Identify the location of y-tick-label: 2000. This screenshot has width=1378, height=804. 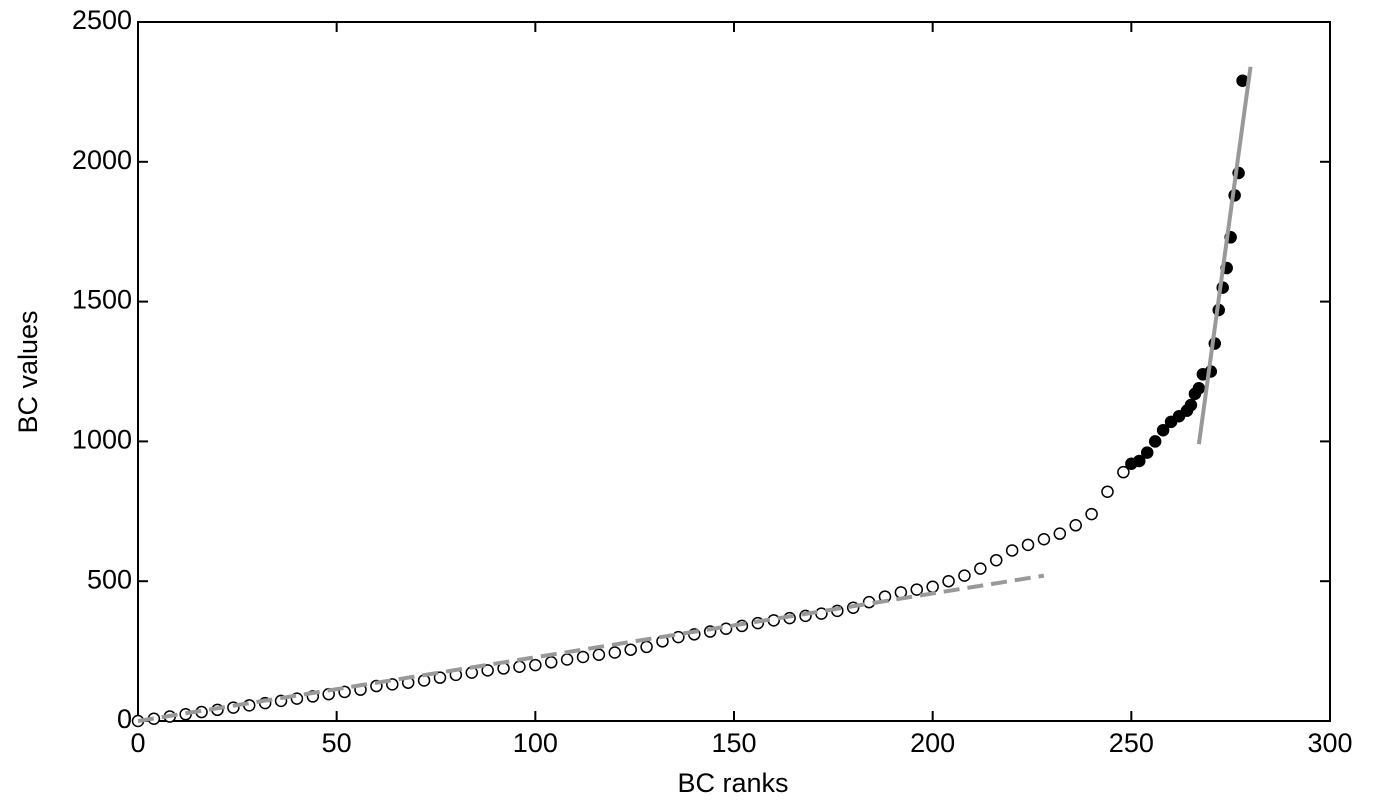
(102, 160).